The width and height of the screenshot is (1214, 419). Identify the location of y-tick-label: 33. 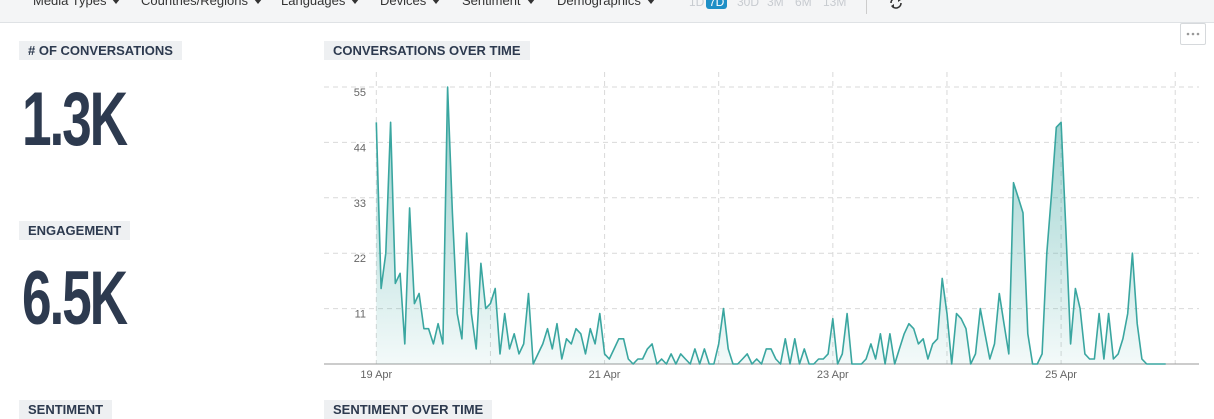
(360, 204).